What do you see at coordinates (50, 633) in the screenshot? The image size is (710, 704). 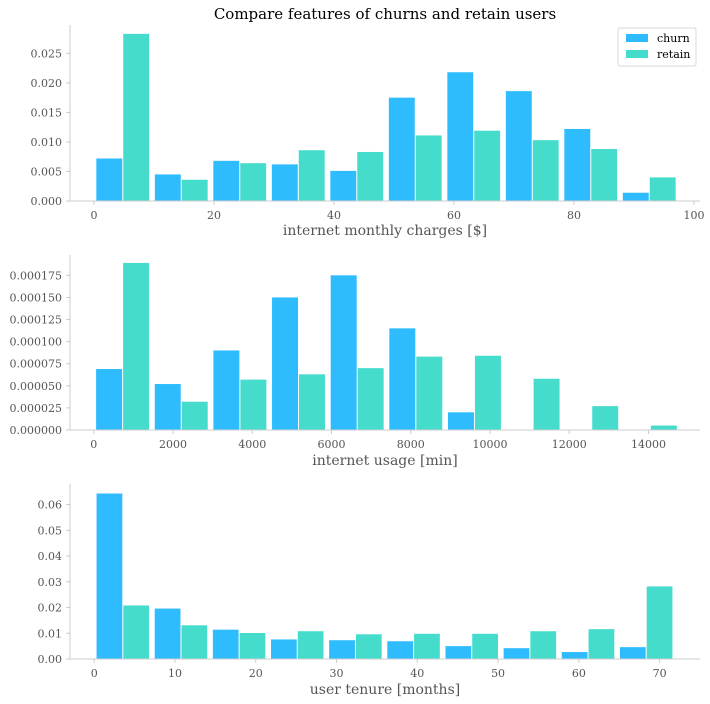 I see `y-tick-label: 0.01` at bounding box center [50, 633].